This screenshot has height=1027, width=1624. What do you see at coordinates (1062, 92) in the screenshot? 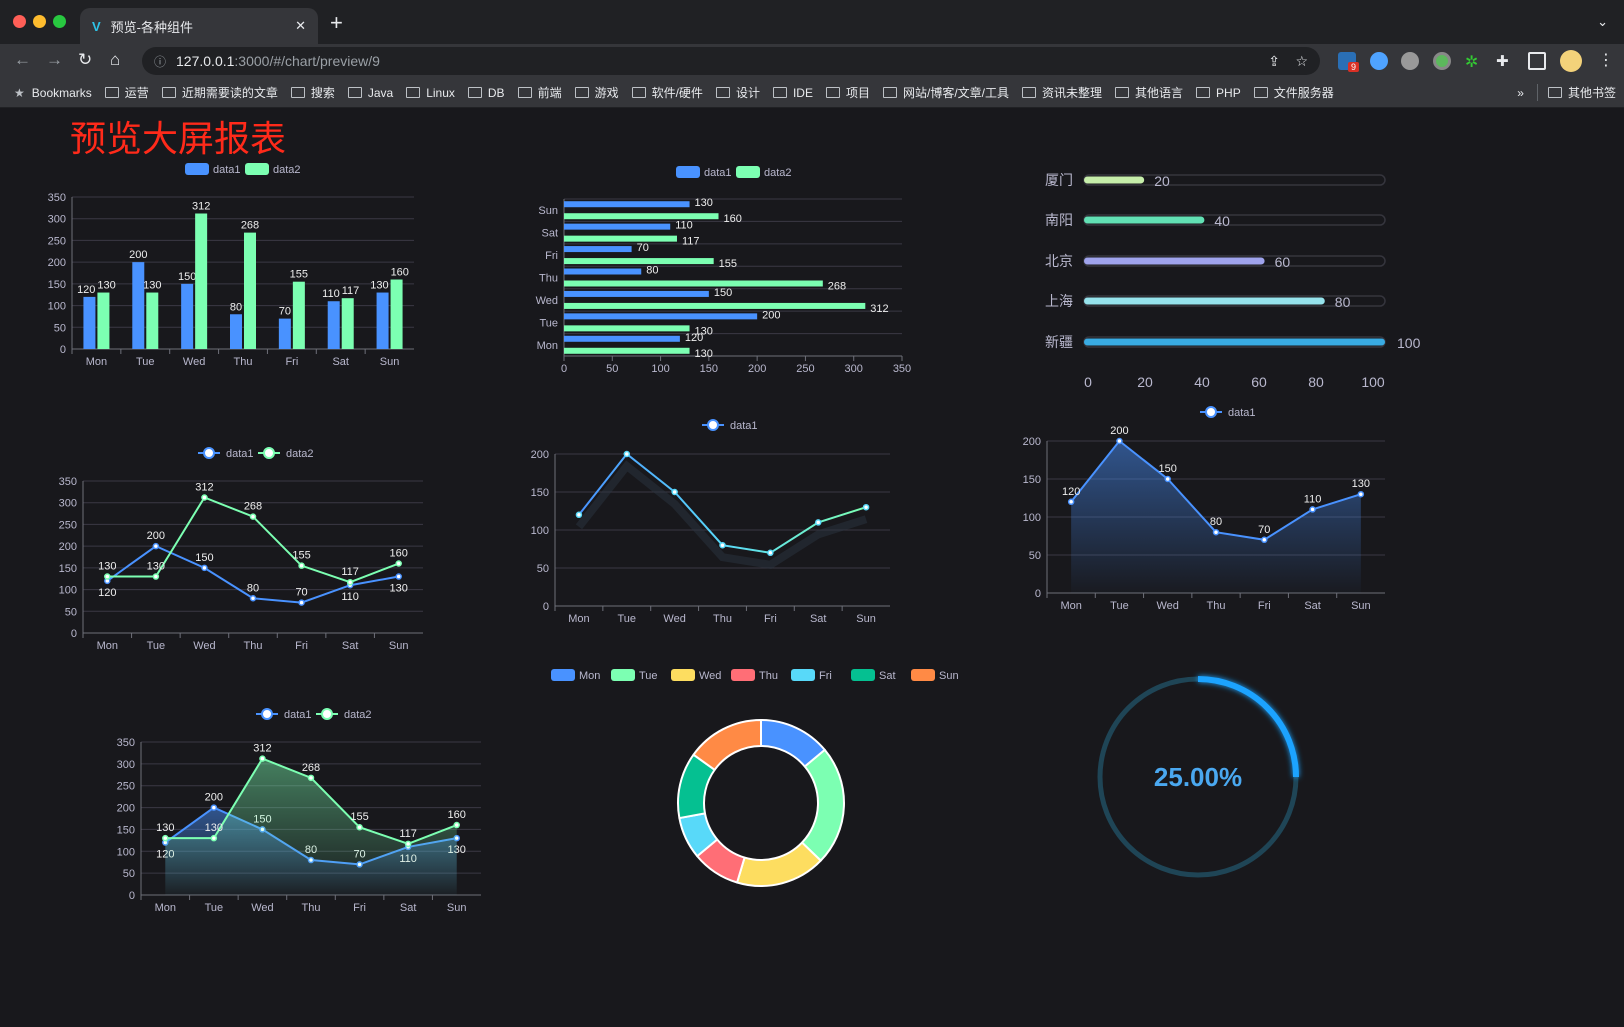
I see `bookmark-folder: 资讯未整理` at bounding box center [1062, 92].